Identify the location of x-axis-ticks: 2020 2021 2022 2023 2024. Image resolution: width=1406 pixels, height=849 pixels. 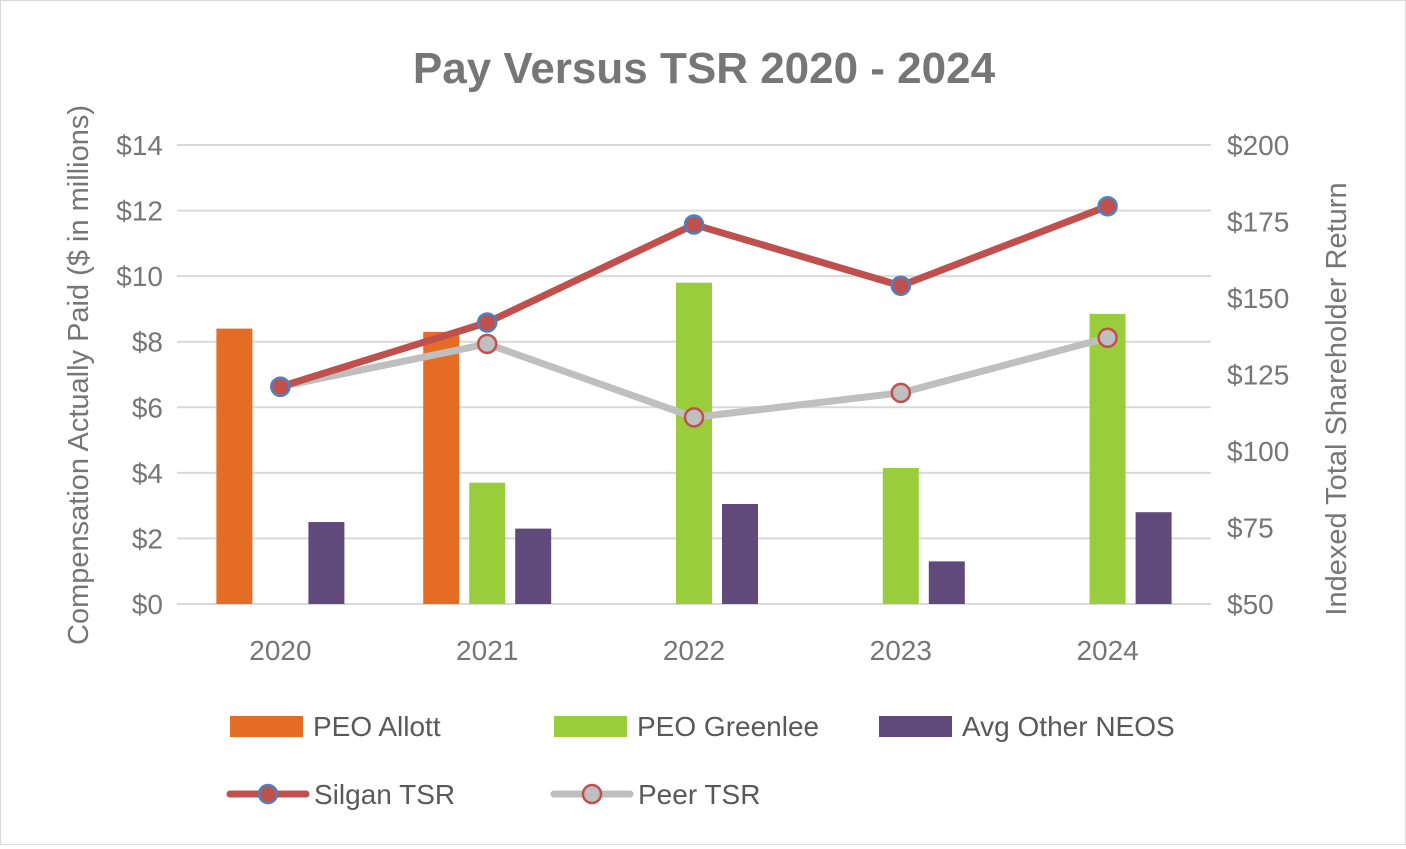
(693, 650).